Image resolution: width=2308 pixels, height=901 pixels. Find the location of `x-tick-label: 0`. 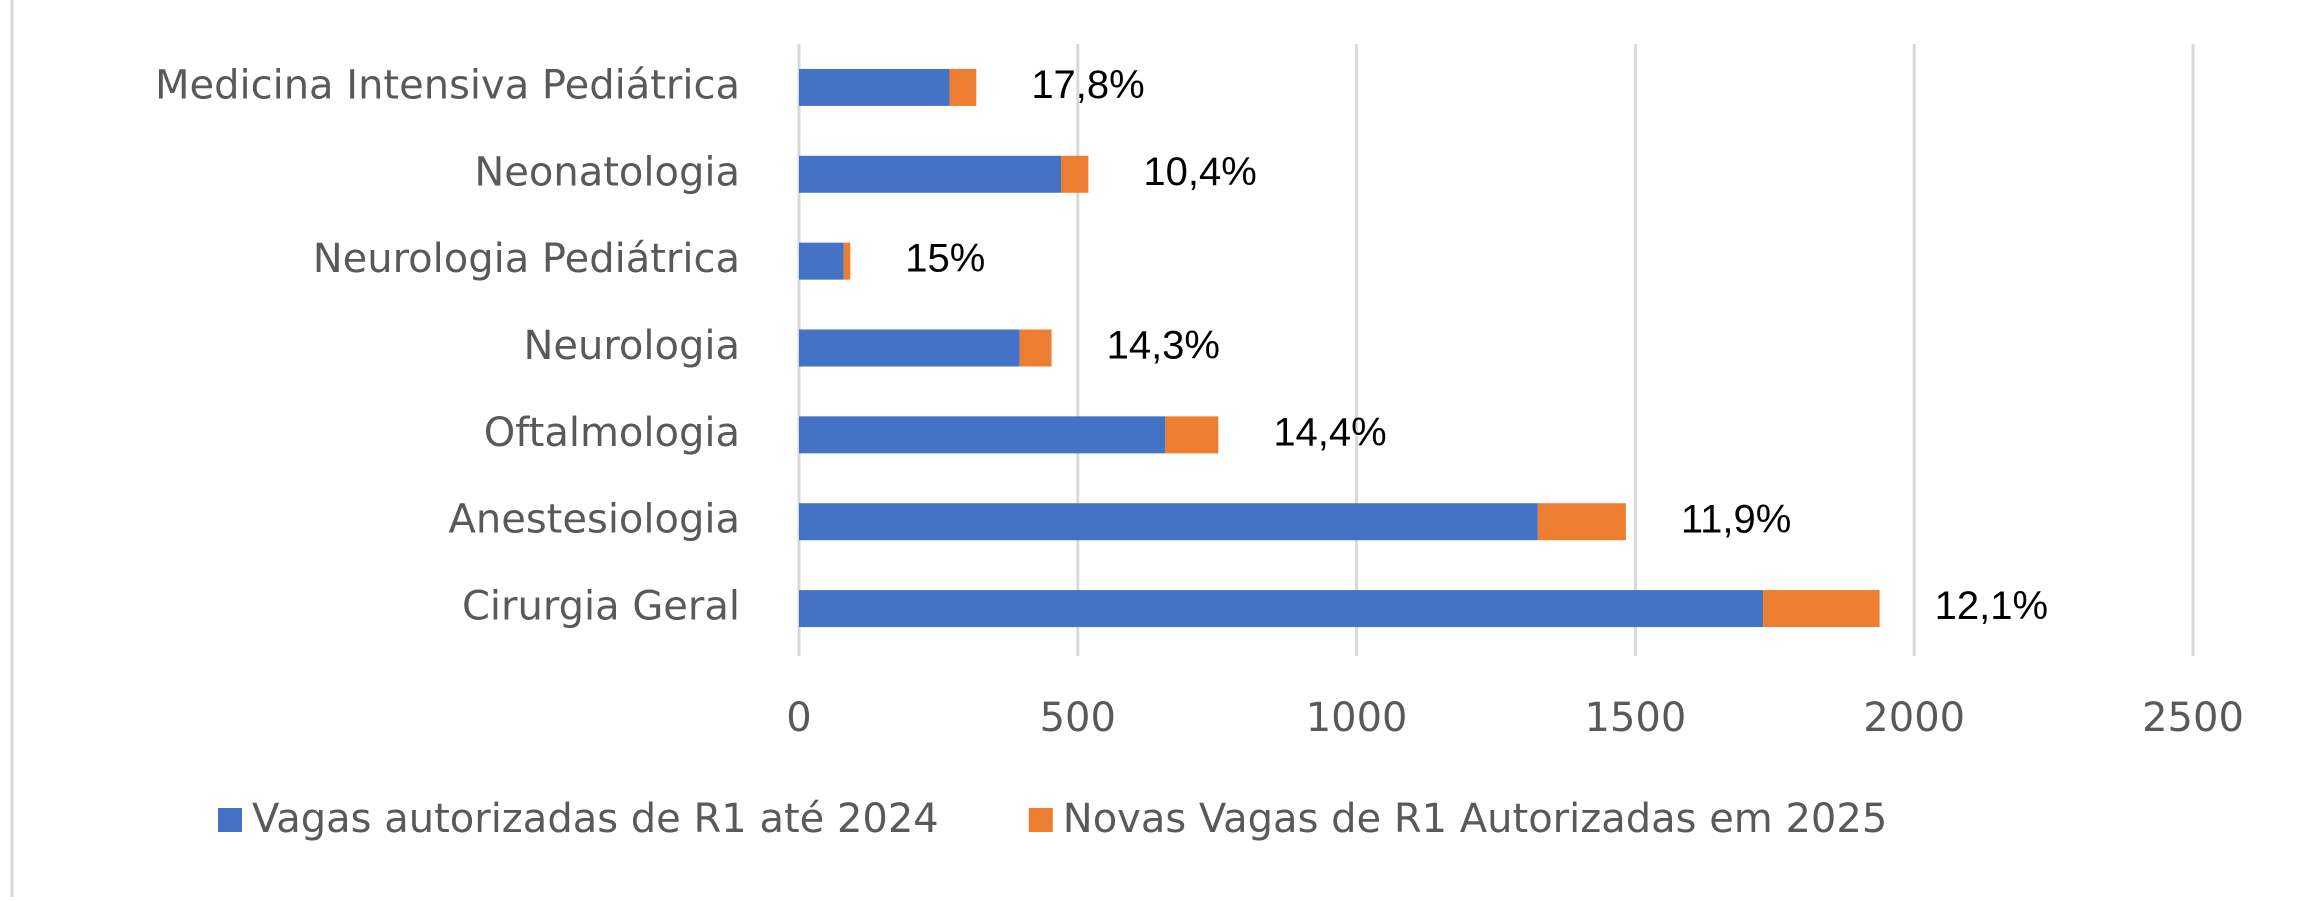

x-tick-label: 0 is located at coordinates (798, 718).